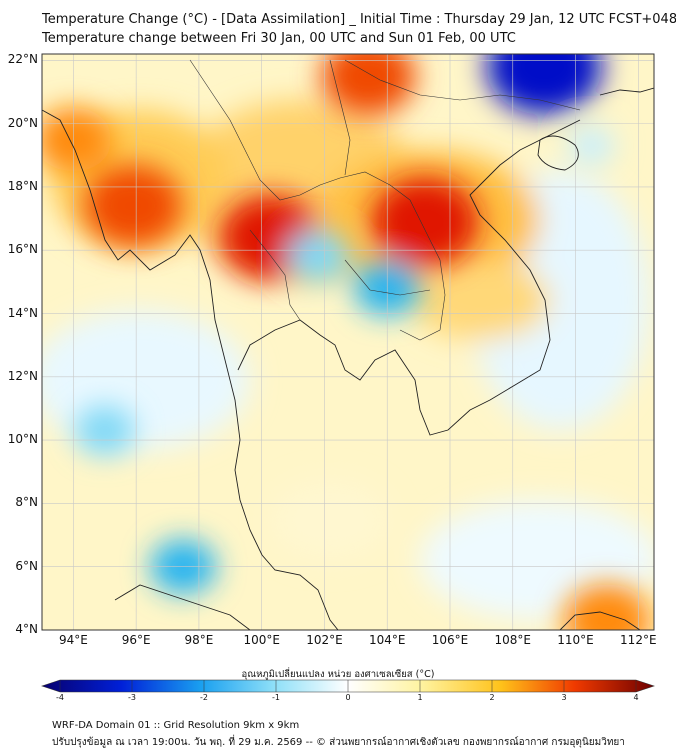 Image resolution: width=676 pixels, height=756 pixels. Describe the element at coordinates (564, 697) in the screenshot. I see `colorbar-tick-label: 3` at that location.